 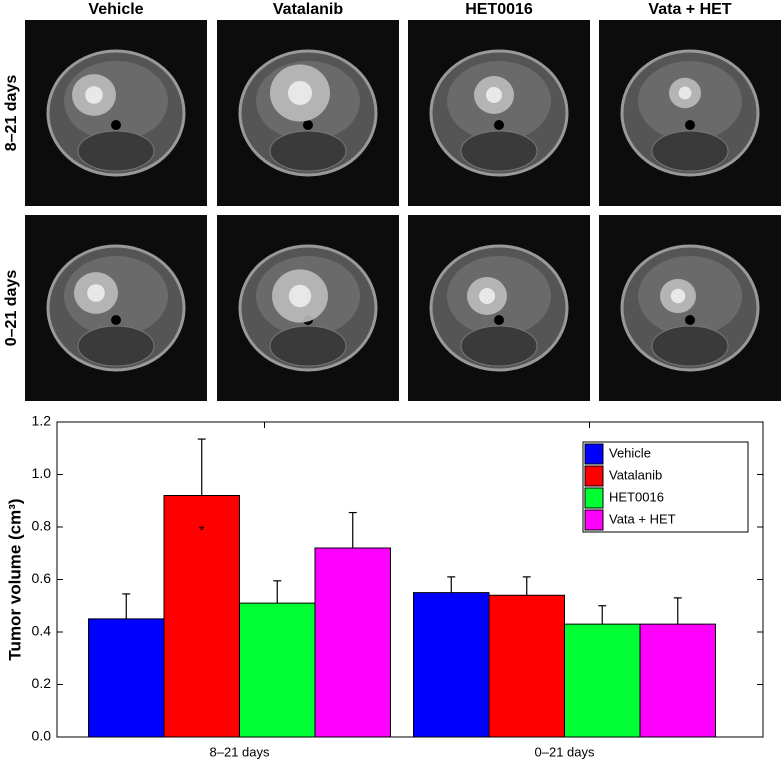 I want to click on significance-marker: *, so click(x=202, y=530).